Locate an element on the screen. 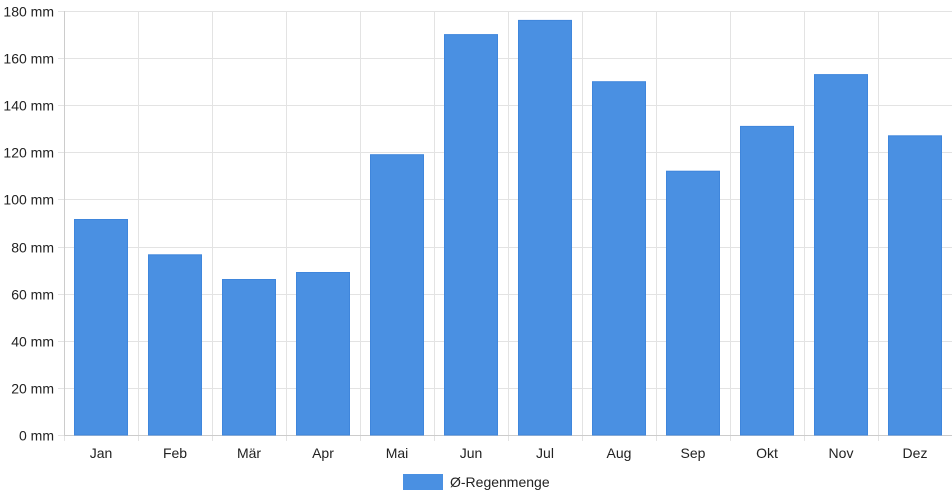 The width and height of the screenshot is (952, 500). x-tick-label: Okt is located at coordinates (767, 453).